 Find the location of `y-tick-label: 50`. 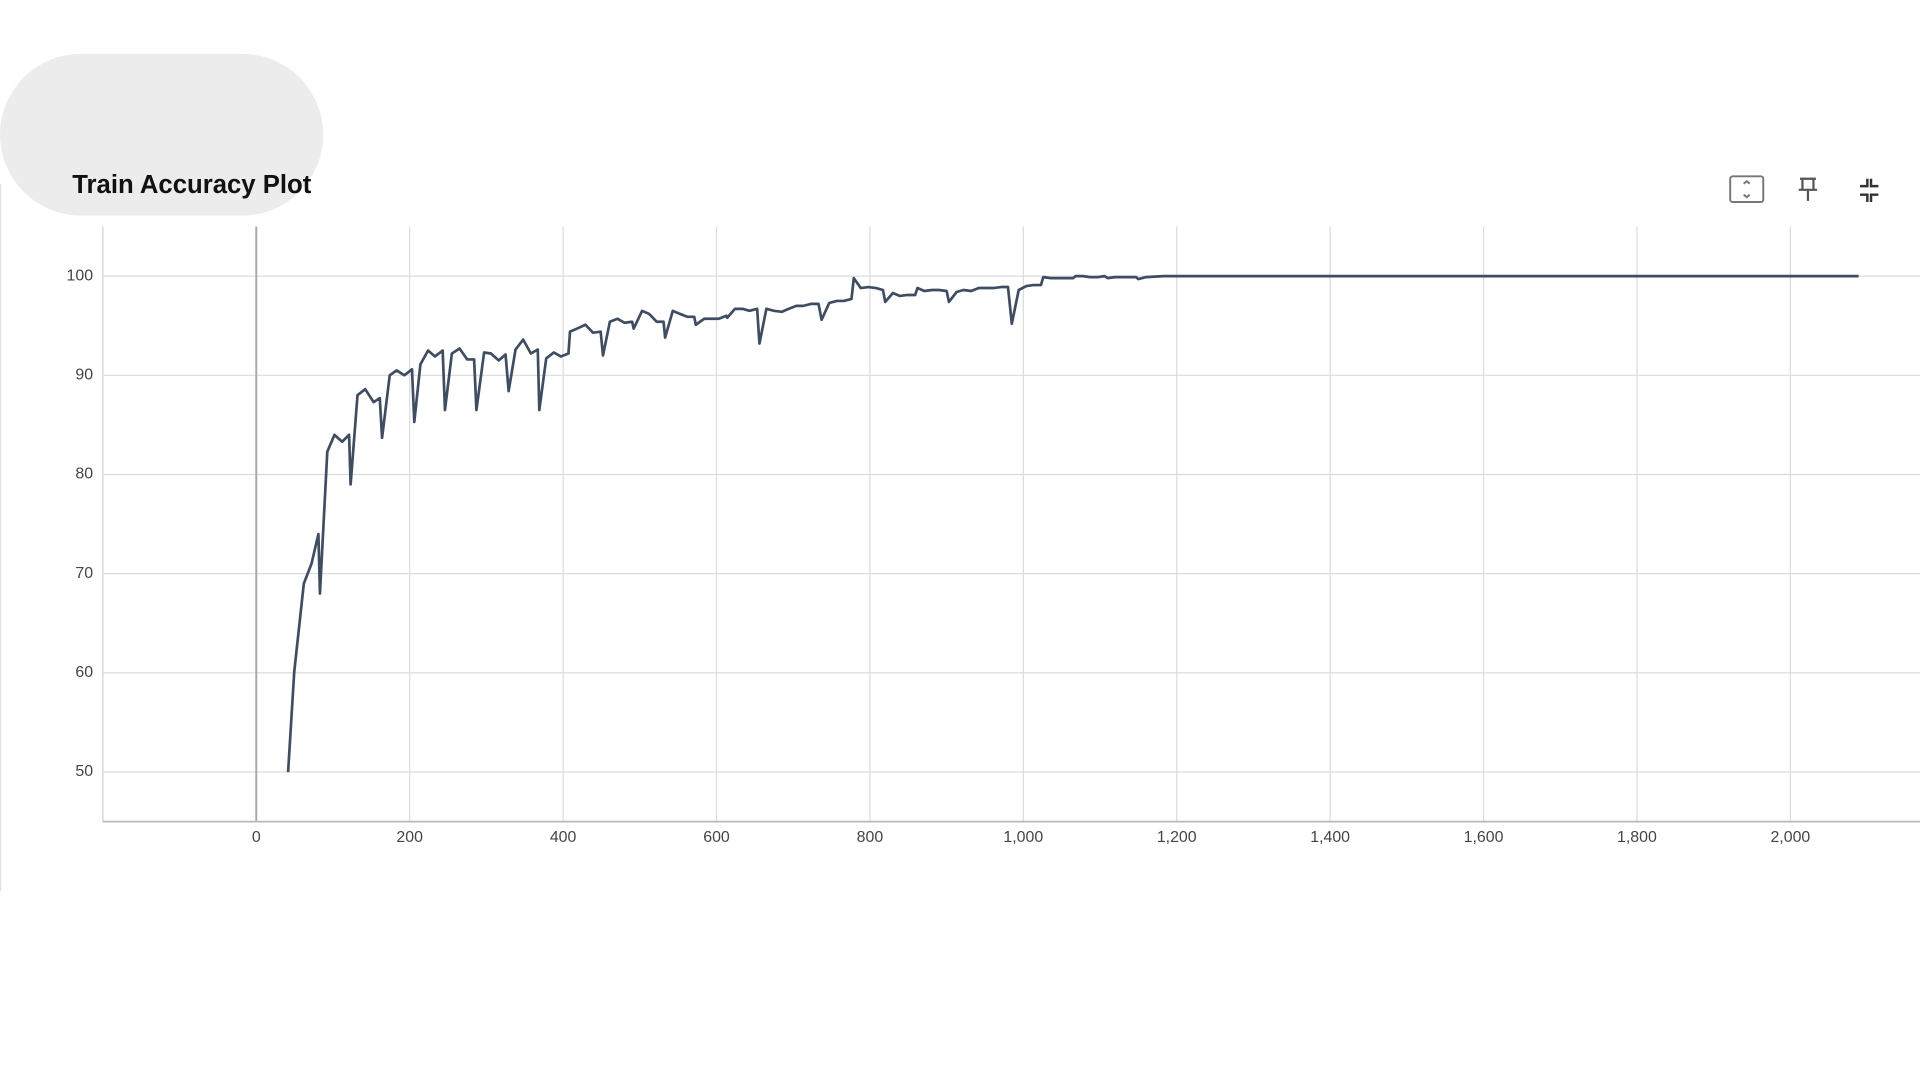

y-tick-label: 50 is located at coordinates (84, 771).